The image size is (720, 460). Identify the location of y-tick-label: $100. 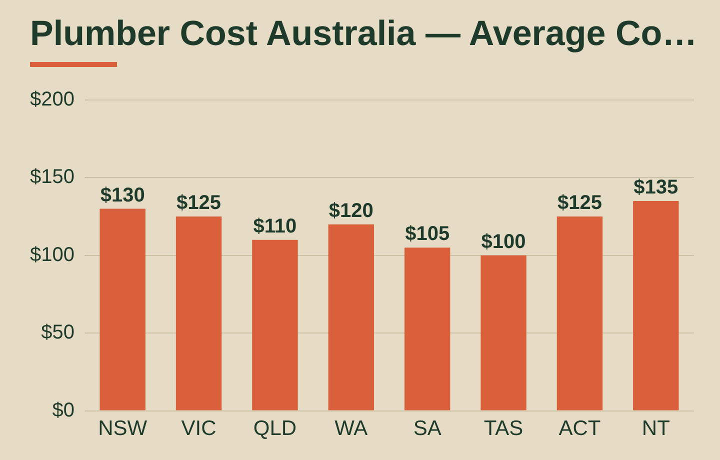
(52, 255).